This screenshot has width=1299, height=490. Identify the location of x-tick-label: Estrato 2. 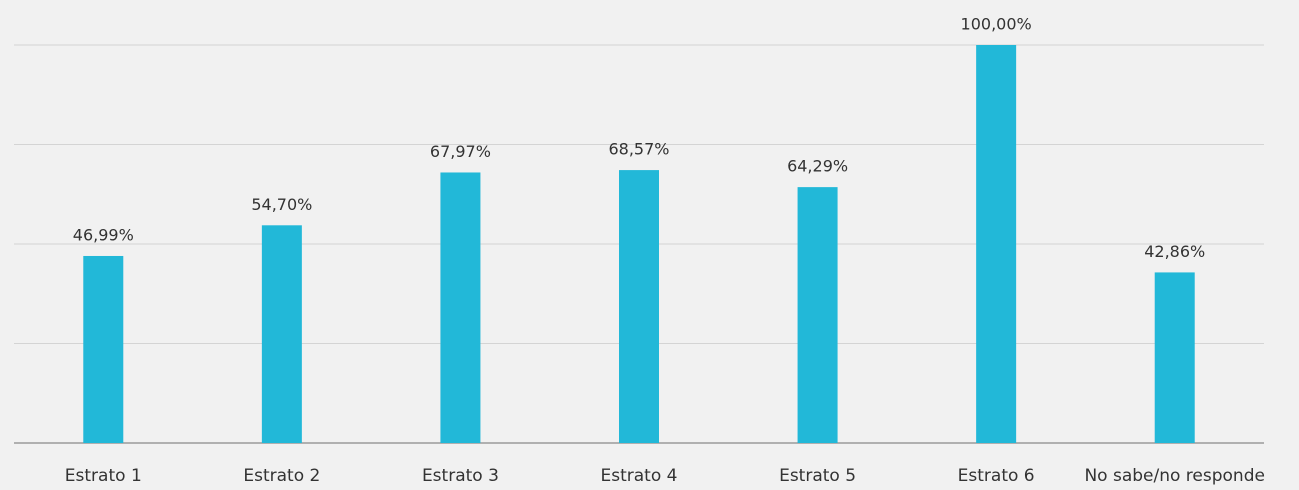
(281, 476).